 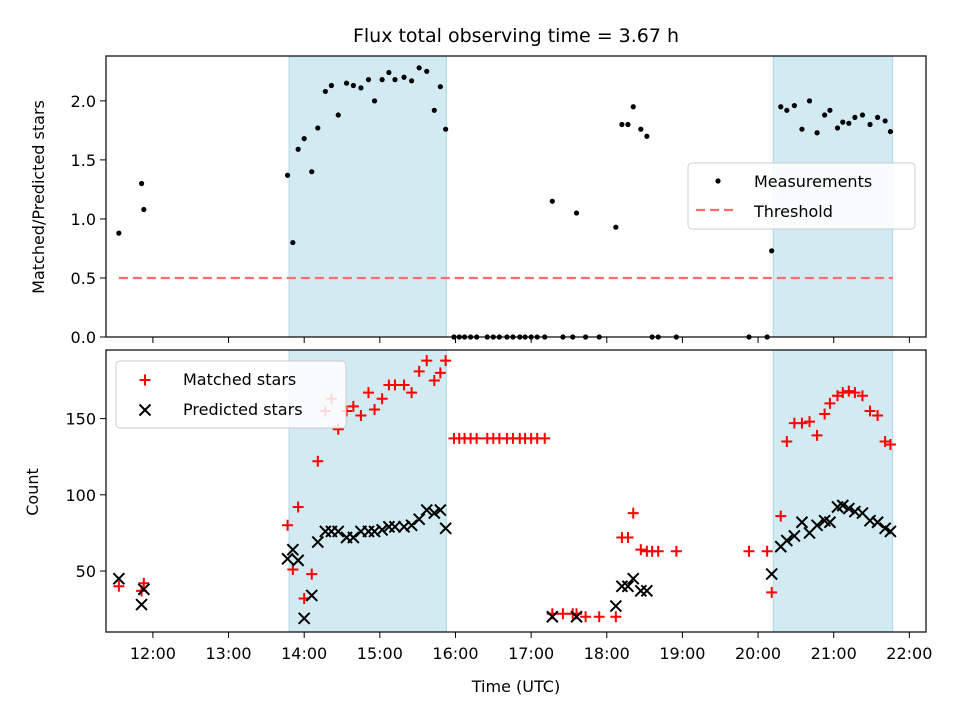 I want to click on legend-label-measurements: Measurements, so click(x=813, y=181).